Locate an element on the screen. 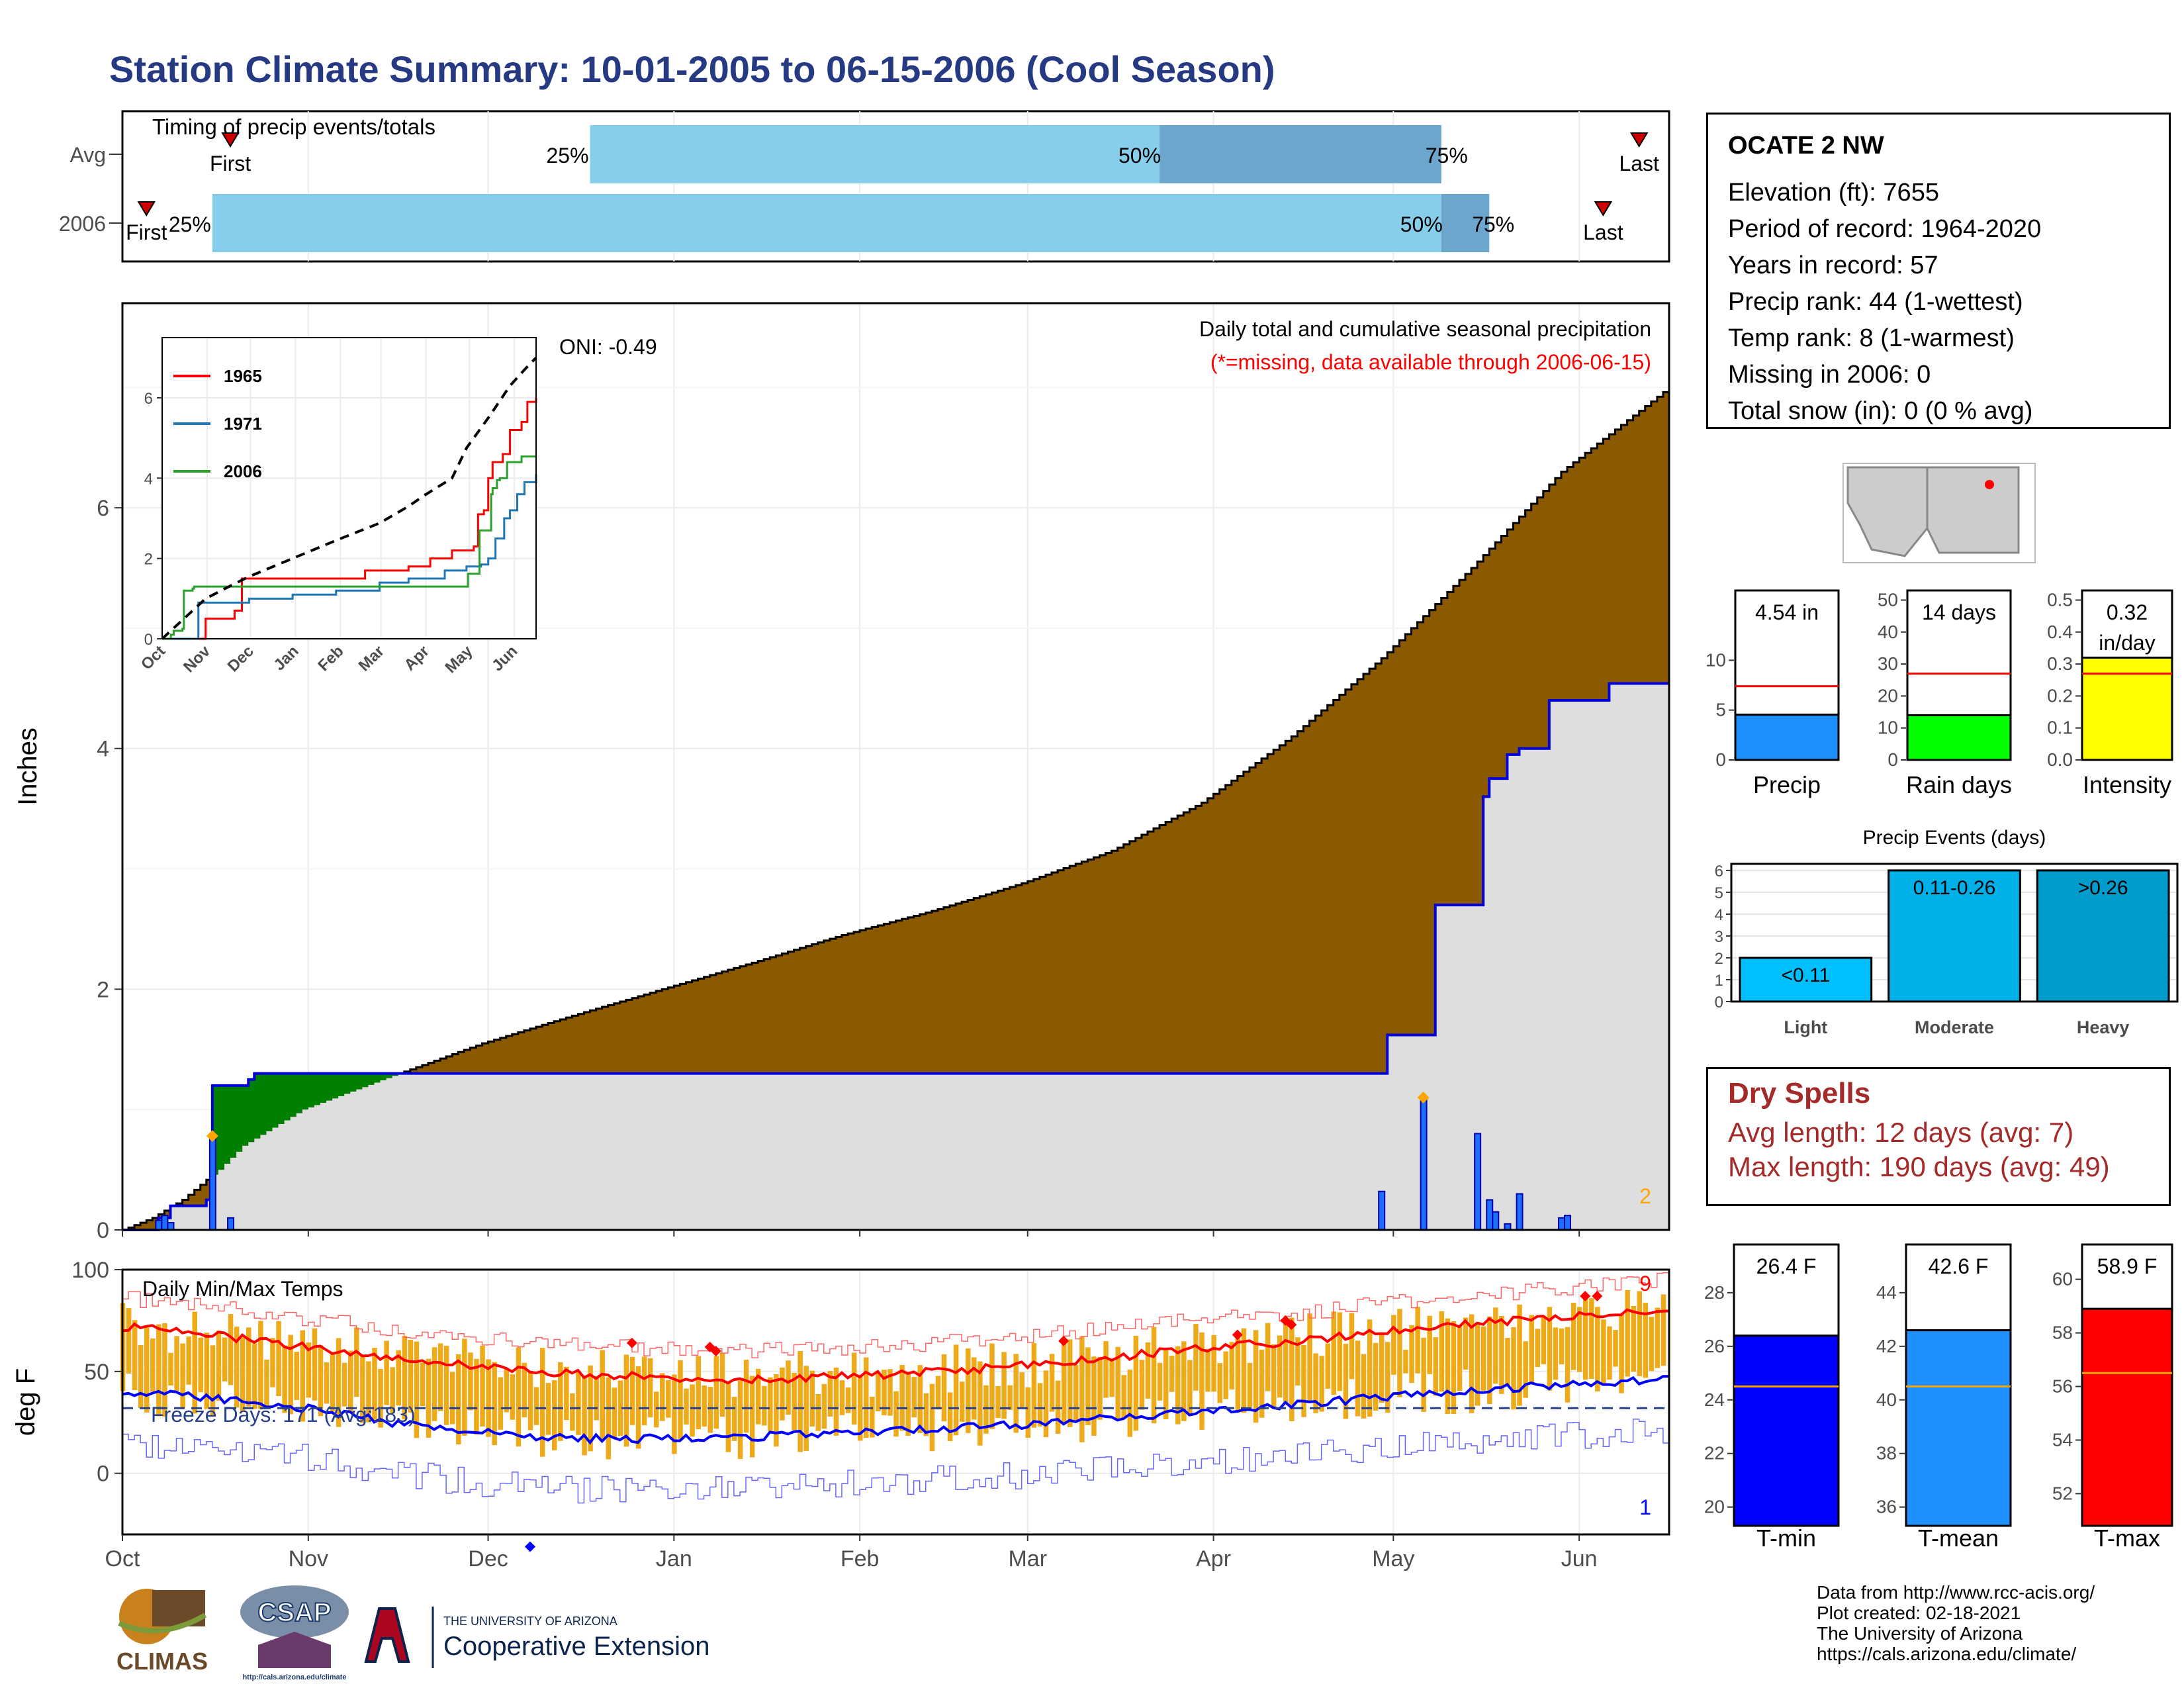 This screenshot has height=1688, width=2184. freeze-days-label: Freeze Days: 171 (Avg:183) is located at coordinates (283, 1415).